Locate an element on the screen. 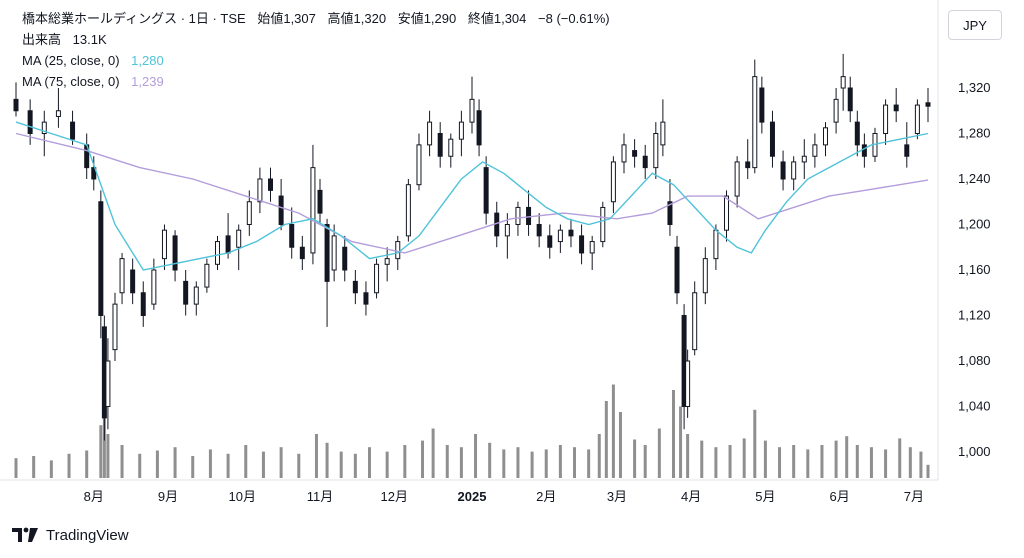  price-tick-label: 1,000 is located at coordinates (974, 451).